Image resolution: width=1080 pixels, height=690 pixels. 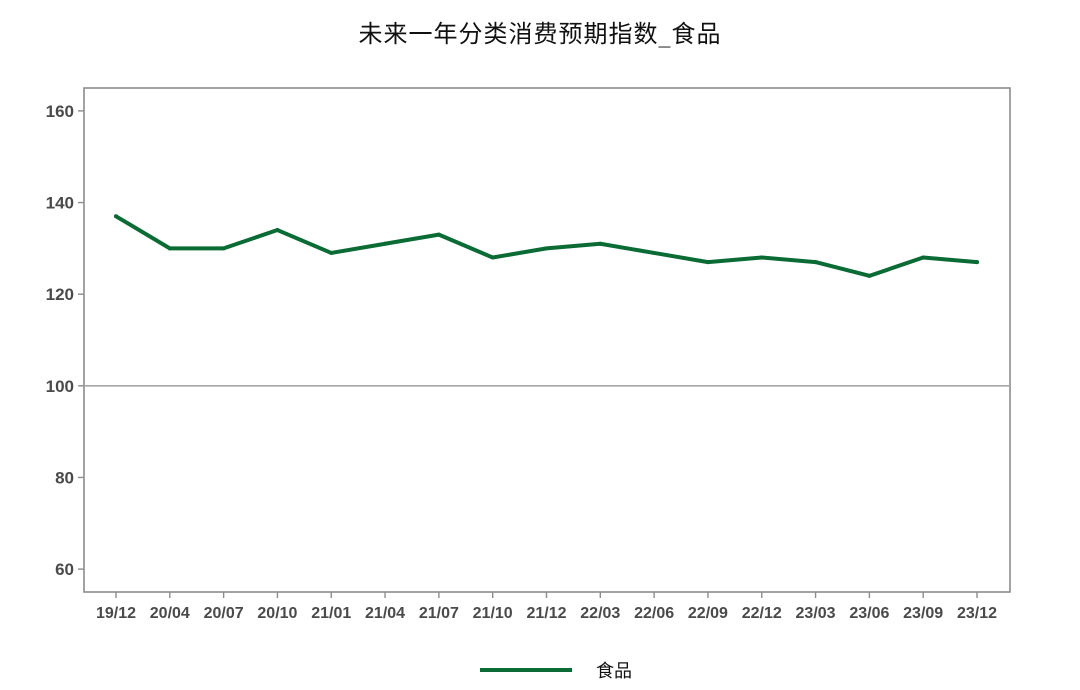 What do you see at coordinates (64, 477) in the screenshot?
I see `y-tick-label: 80` at bounding box center [64, 477].